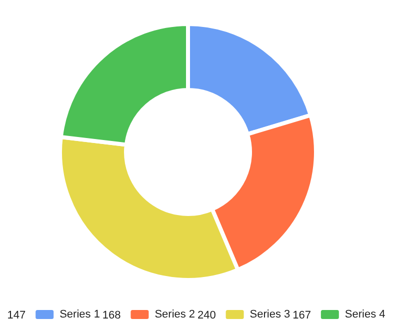  What do you see at coordinates (301, 316) in the screenshot?
I see `data-label: 167` at bounding box center [301, 316].